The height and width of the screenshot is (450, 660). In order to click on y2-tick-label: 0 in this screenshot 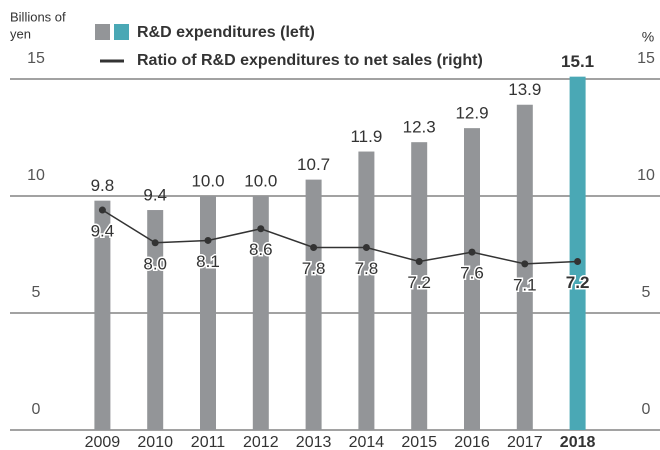, I will do `click(646, 409)`.